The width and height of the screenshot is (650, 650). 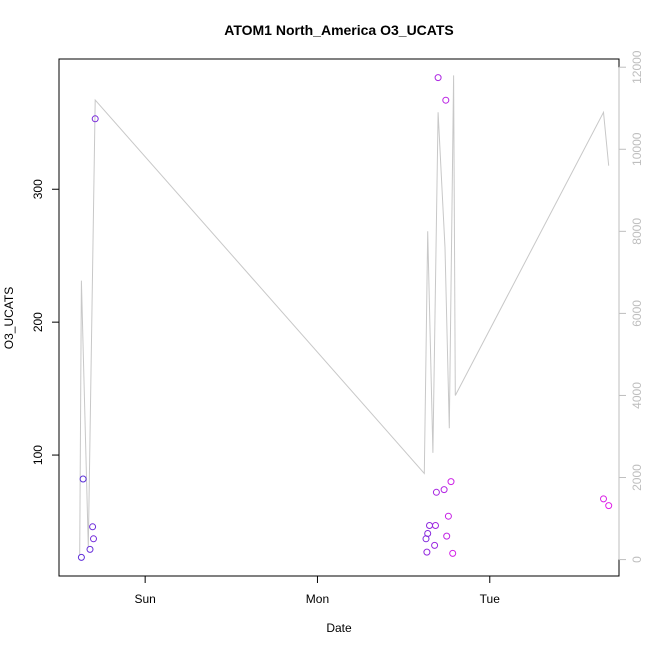 I want to click on y-left-tick-label: 200, so click(x=38, y=322).